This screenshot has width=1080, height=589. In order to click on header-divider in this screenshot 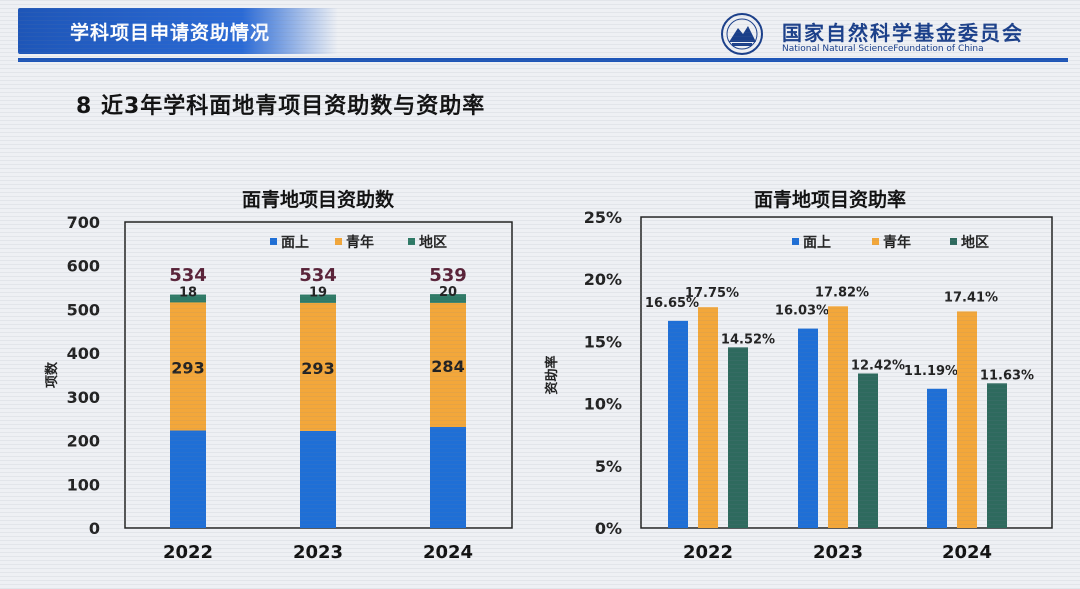, I will do `click(543, 60)`.